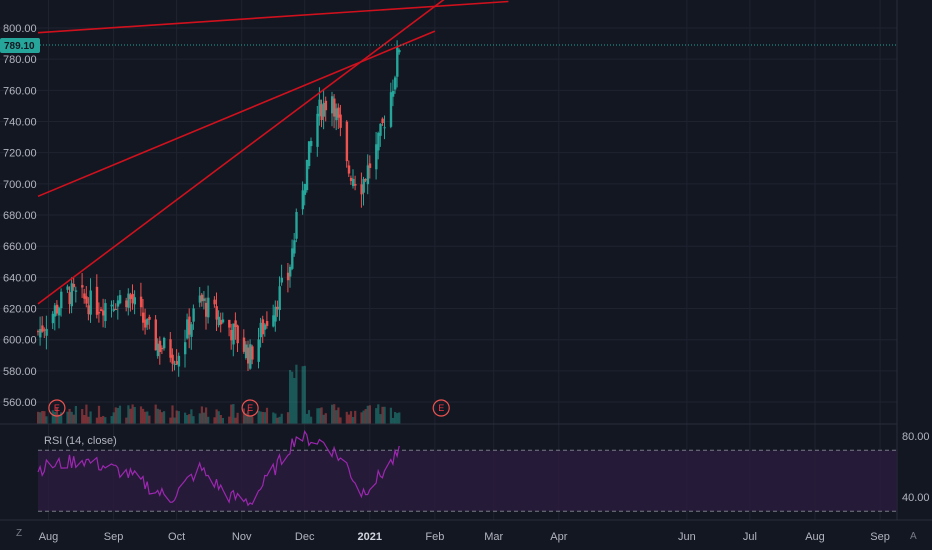  I want to click on time-tick-label: Jul, so click(750, 537).